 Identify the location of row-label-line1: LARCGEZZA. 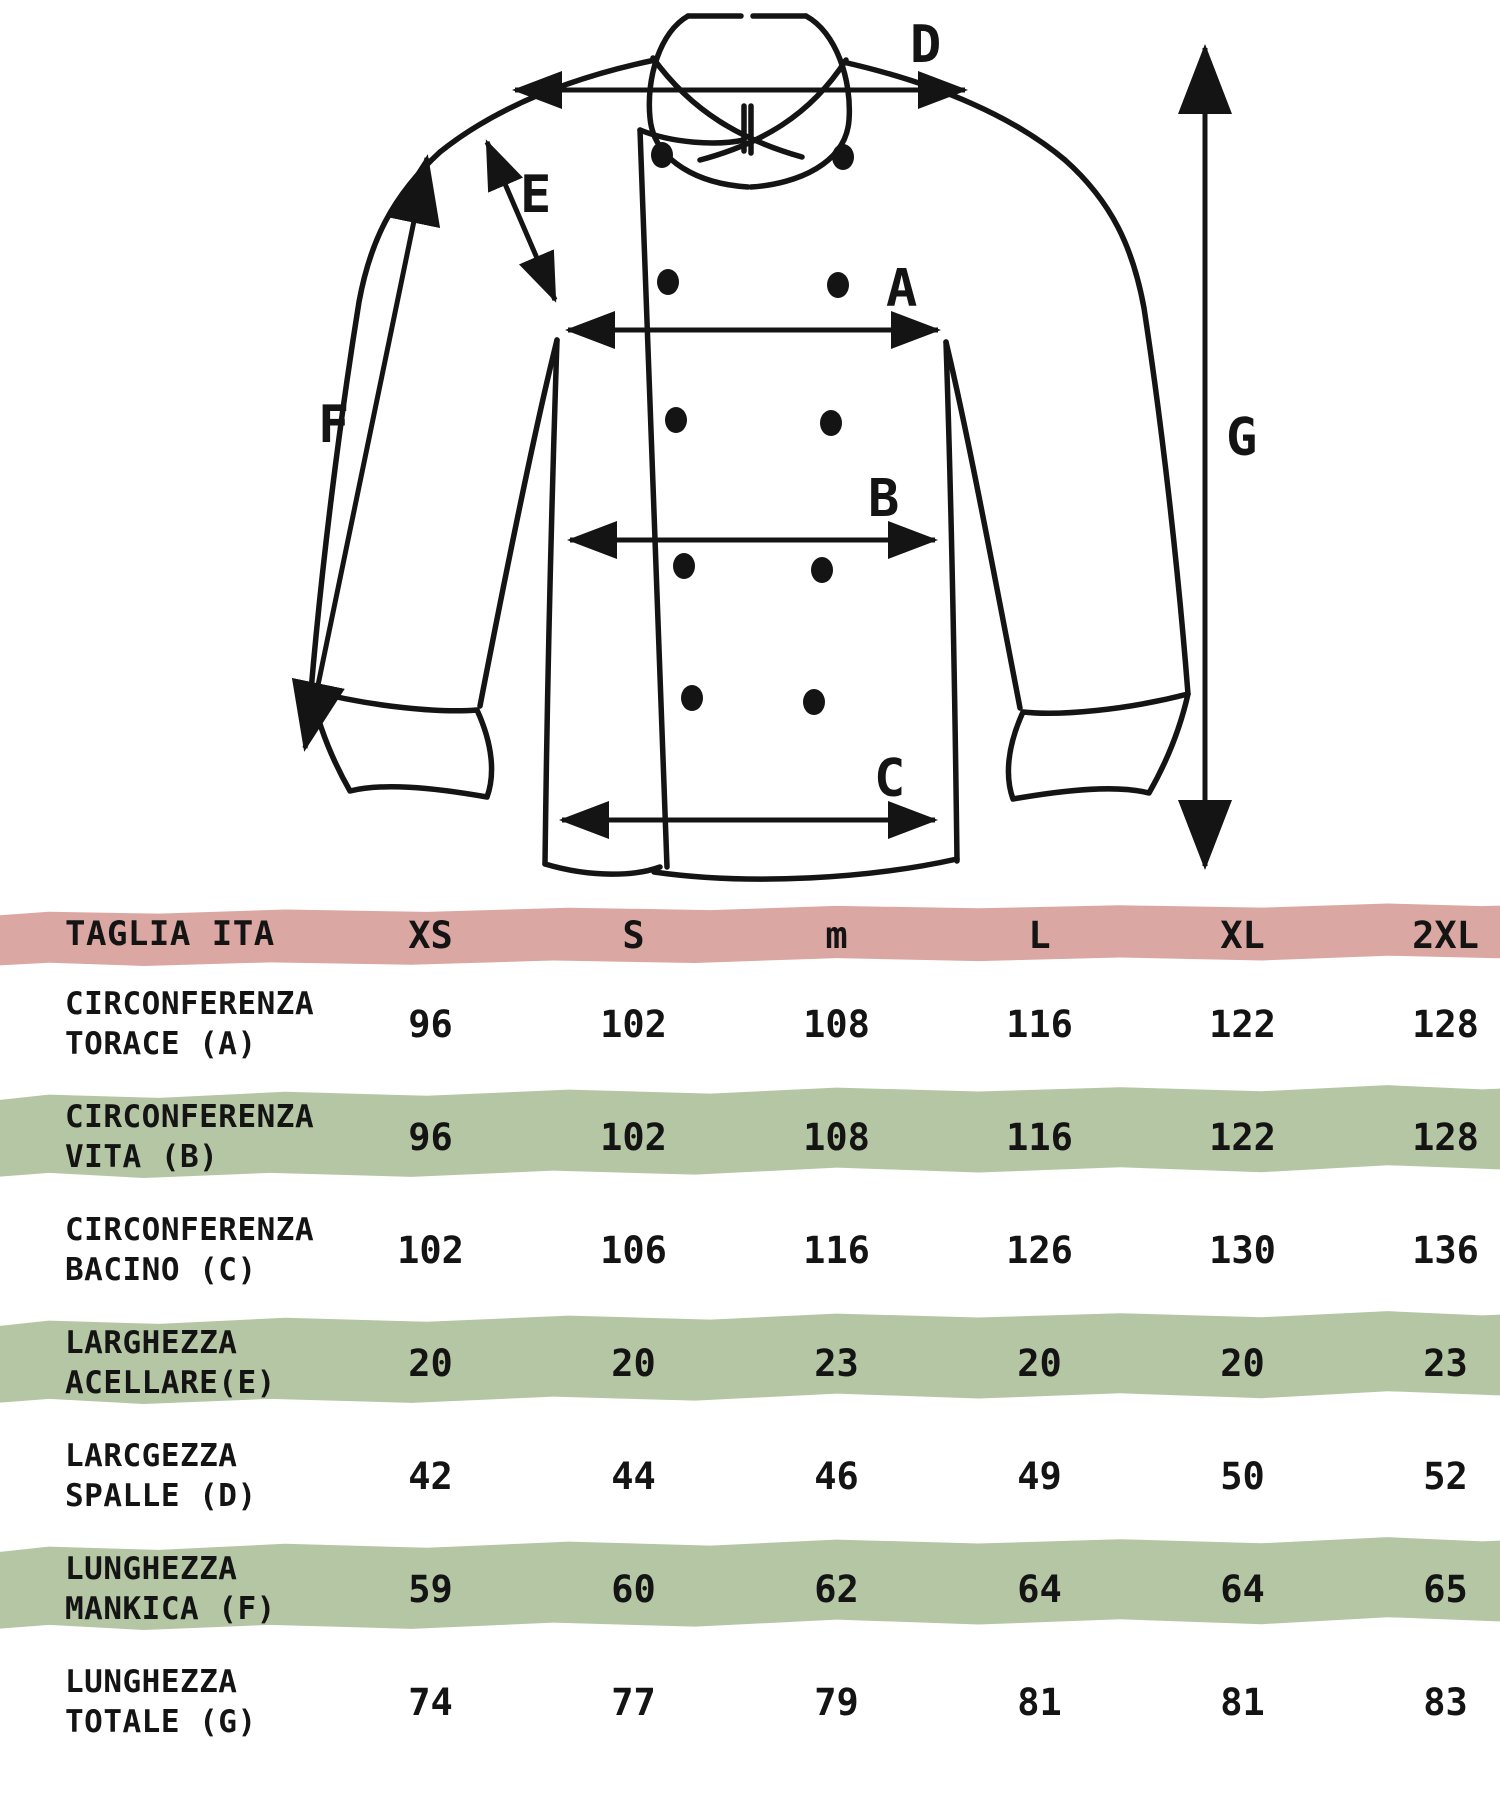
(151, 1455).